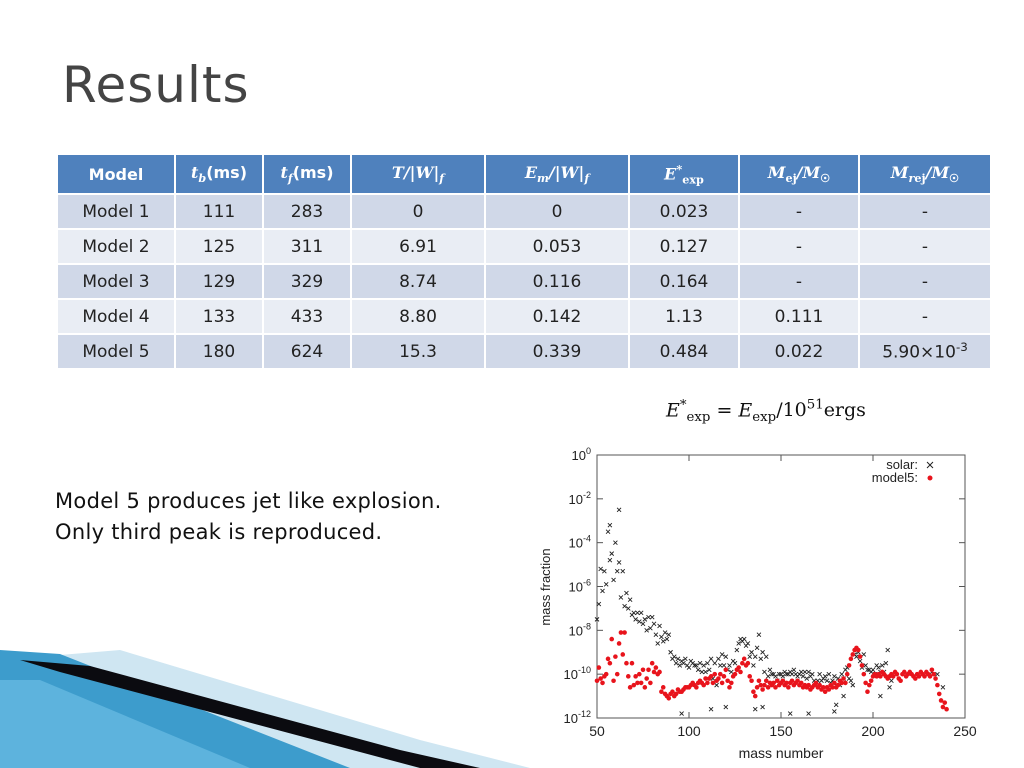 This screenshot has height=768, width=1024. I want to click on table-cell: 5.90×10⁻³, so click(925, 351).